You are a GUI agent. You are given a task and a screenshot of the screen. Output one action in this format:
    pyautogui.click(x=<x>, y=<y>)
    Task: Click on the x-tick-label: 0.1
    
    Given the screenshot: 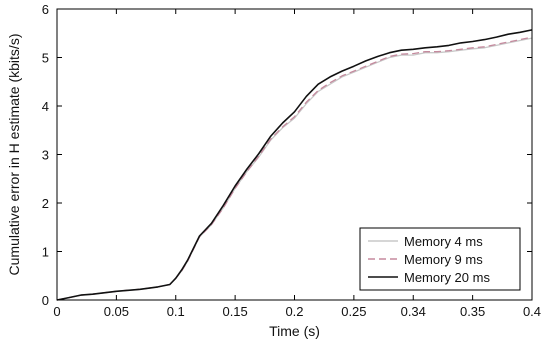 What is the action you would take?
    pyautogui.click(x=176, y=311)
    